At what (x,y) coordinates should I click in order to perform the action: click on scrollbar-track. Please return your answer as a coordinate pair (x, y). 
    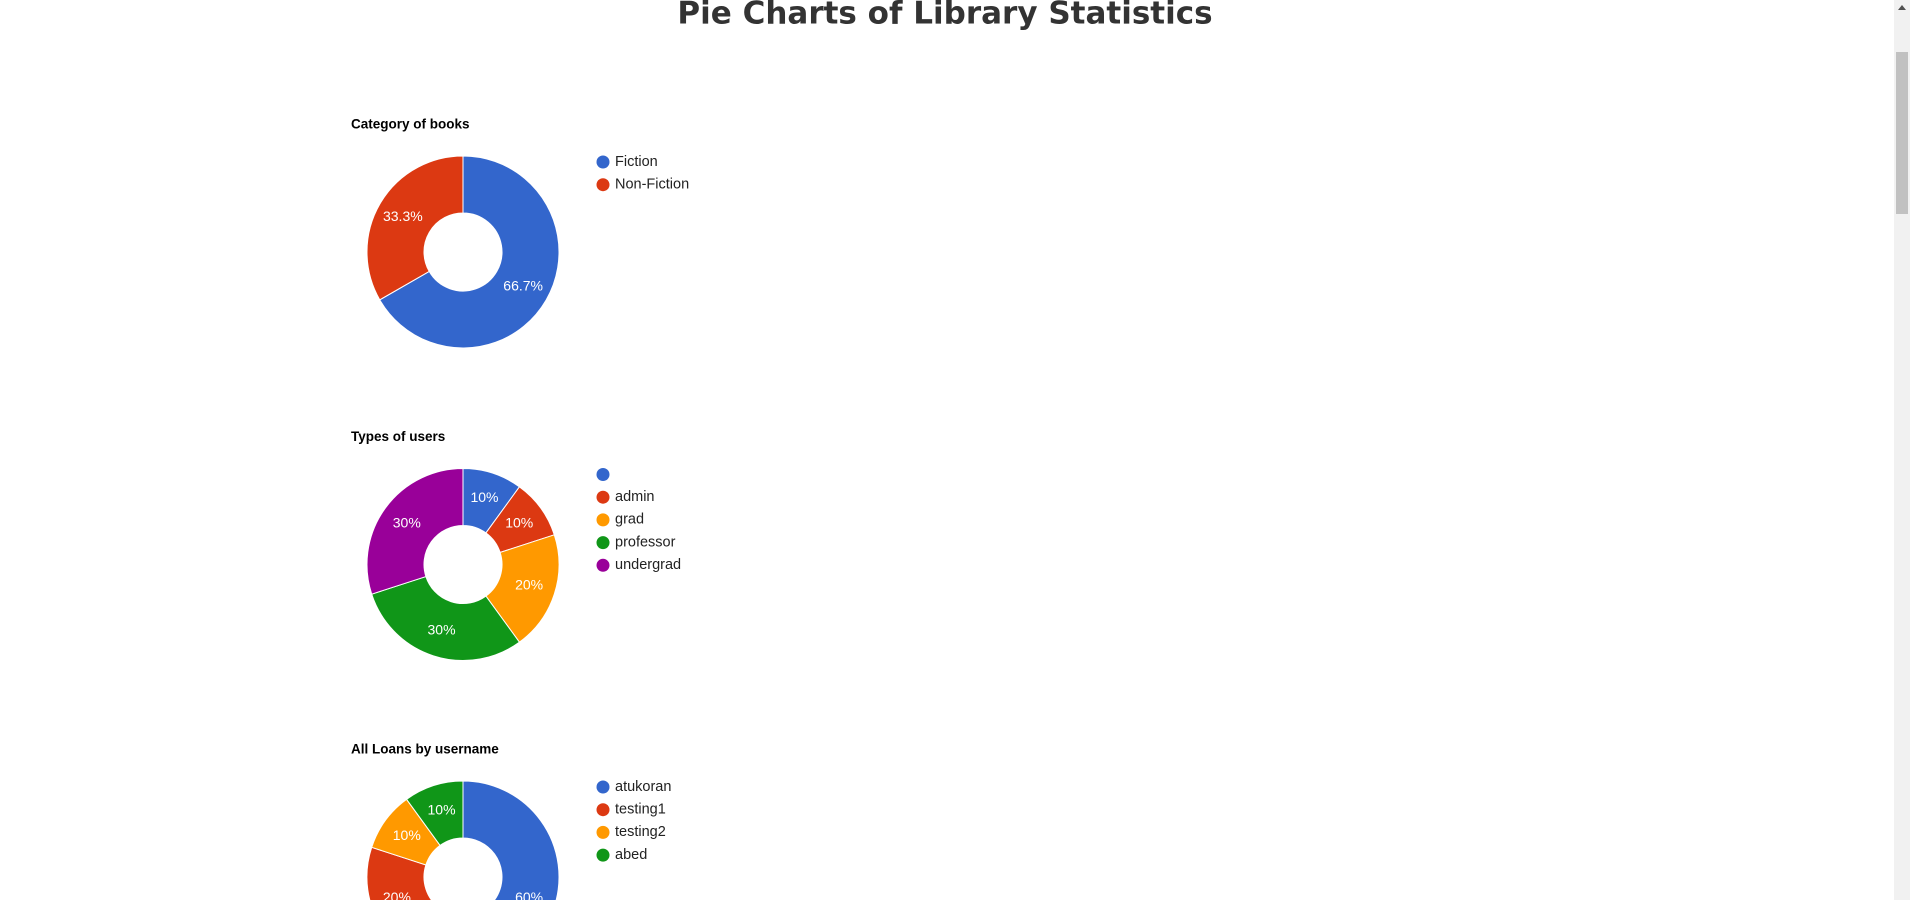
    Looking at the image, I should click on (1902, 450).